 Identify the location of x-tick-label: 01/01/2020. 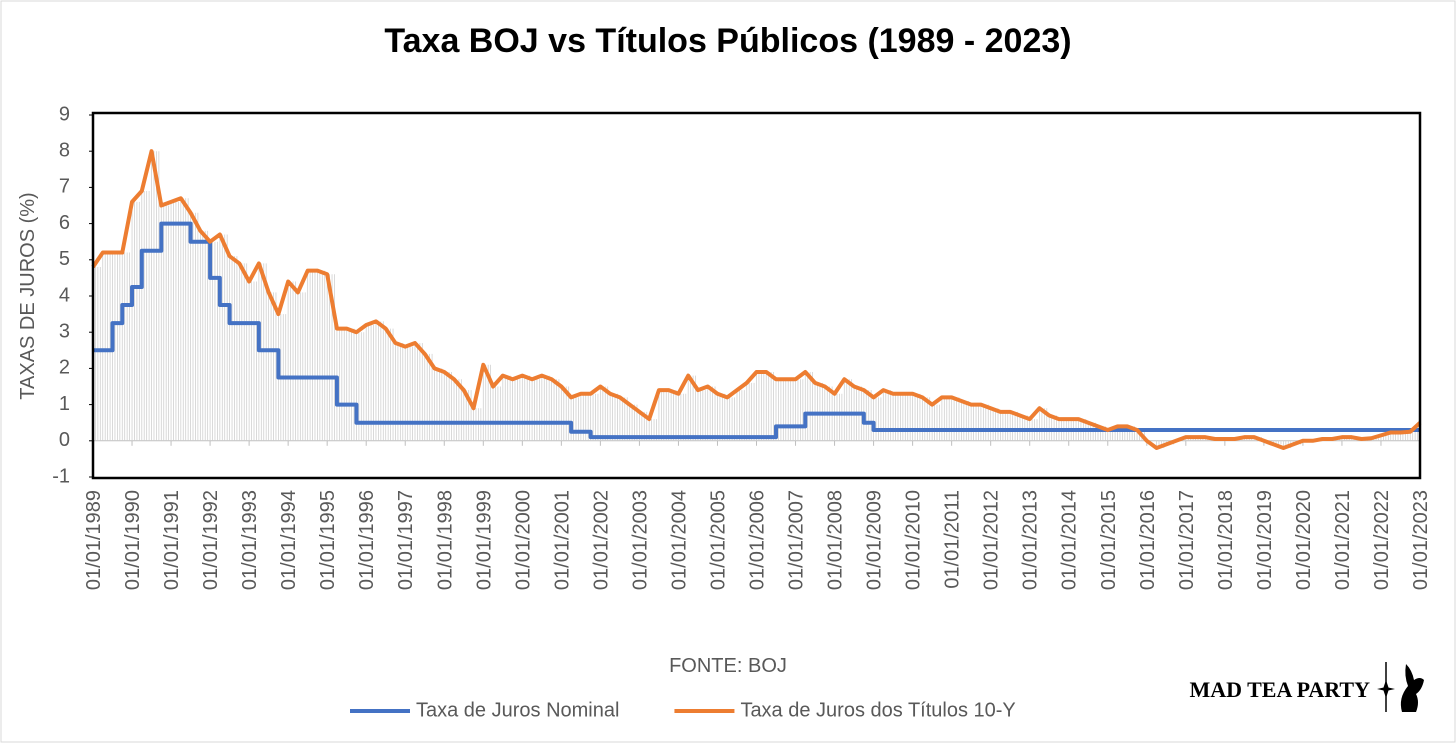
(1304, 540).